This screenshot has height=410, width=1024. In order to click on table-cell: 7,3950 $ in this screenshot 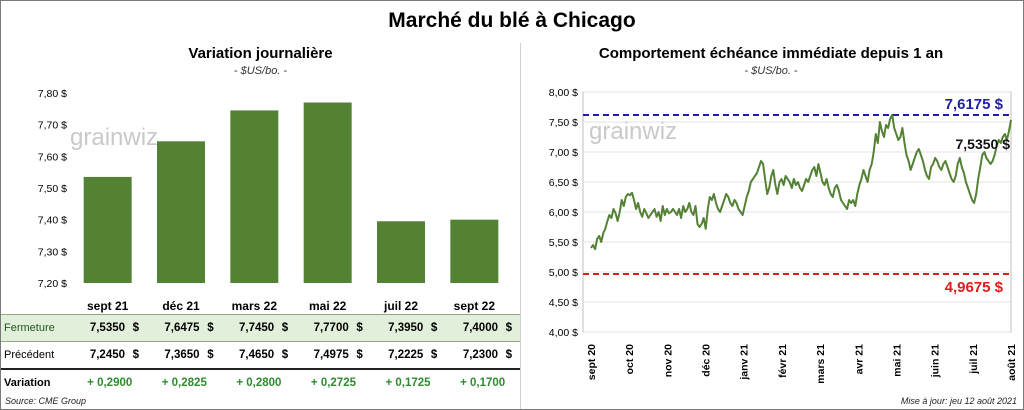, I will do `click(408, 328)`.